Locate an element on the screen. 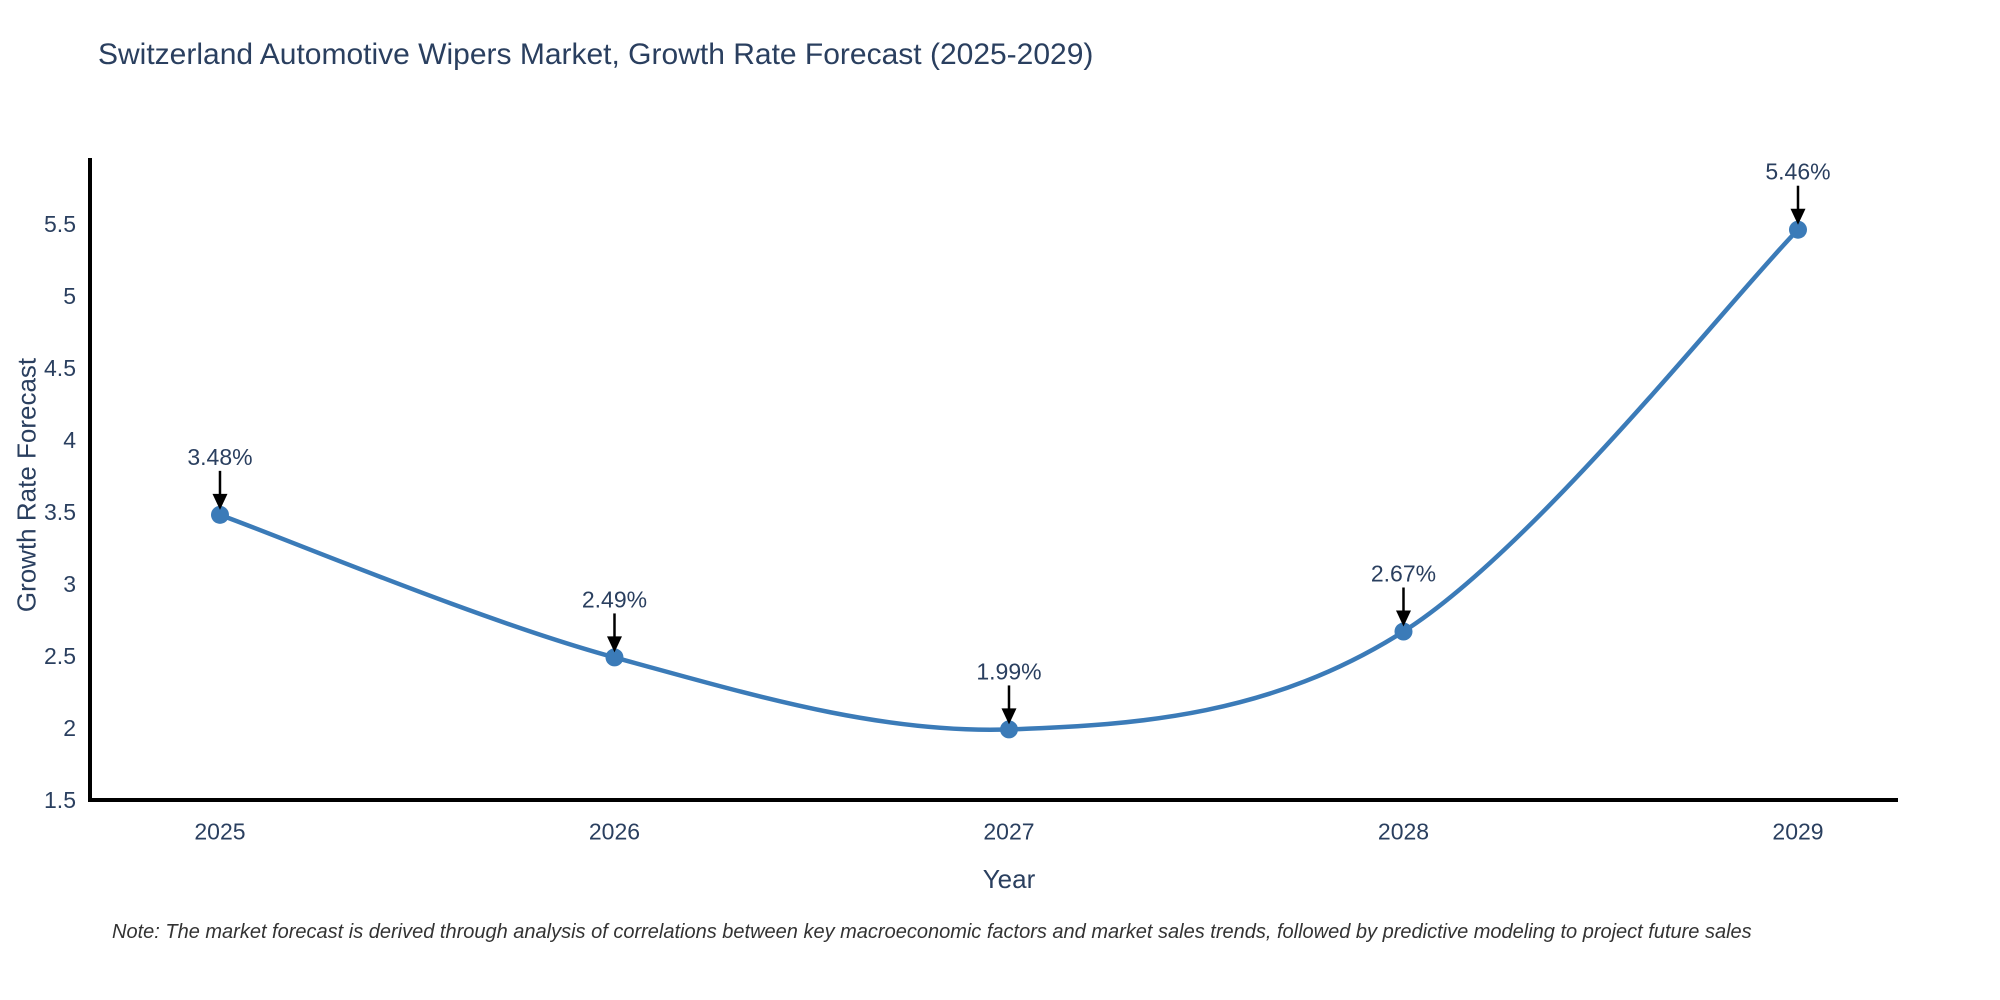  y-tick-label: 5.5 is located at coordinates (60, 224).